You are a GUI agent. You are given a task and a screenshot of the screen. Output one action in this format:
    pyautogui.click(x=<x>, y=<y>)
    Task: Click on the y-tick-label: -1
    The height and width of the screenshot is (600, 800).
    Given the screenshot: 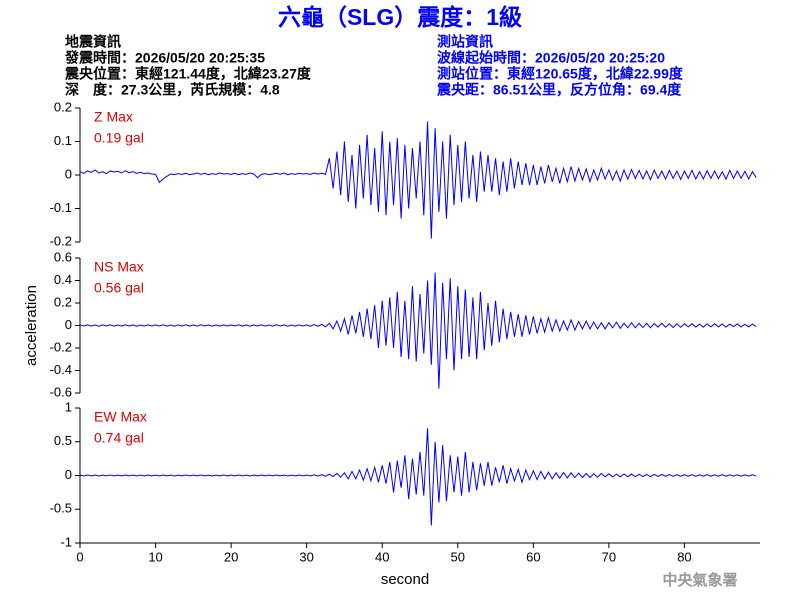 What is the action you would take?
    pyautogui.click(x=66, y=541)
    